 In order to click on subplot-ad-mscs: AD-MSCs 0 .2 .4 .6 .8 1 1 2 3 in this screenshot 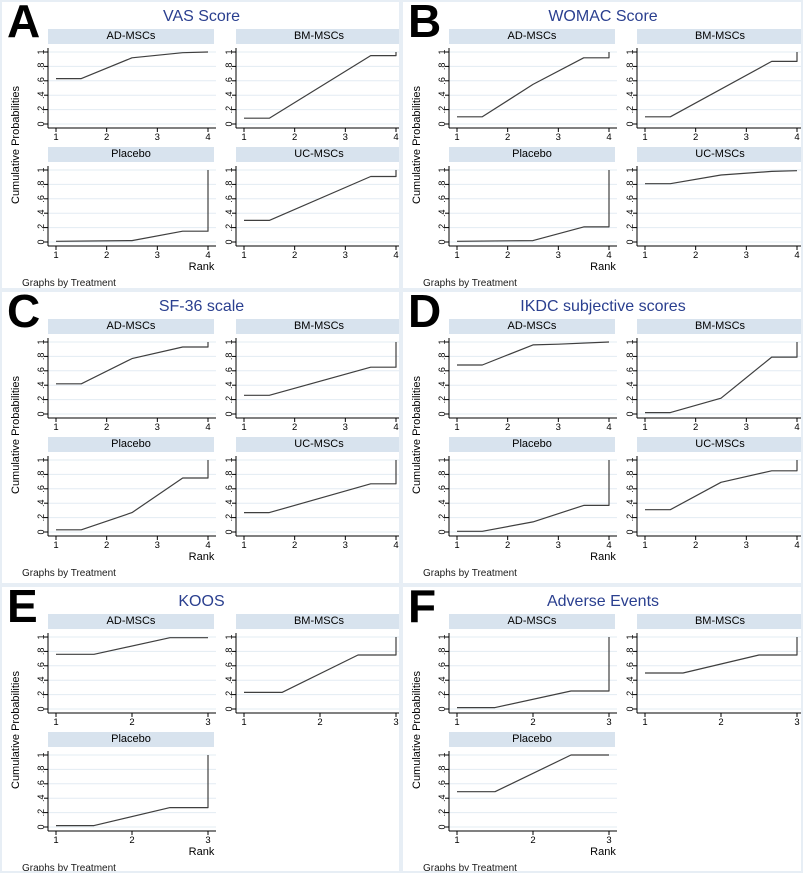, I will do `click(526, 670)`.